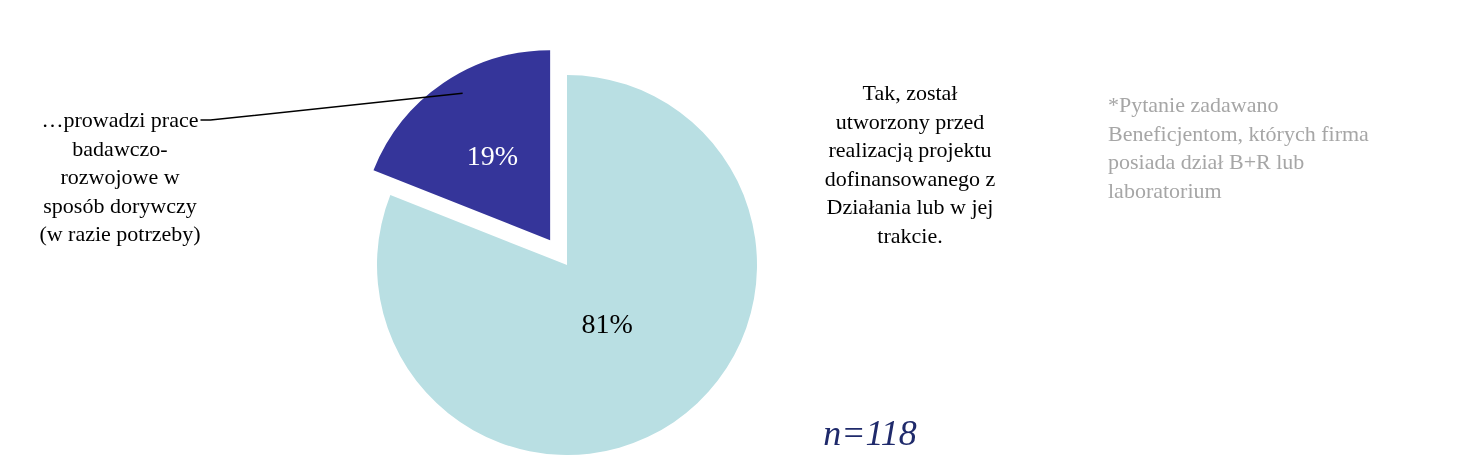 The height and width of the screenshot is (455, 1457). What do you see at coordinates (910, 164) in the screenshot?
I see `slice-label: Tak, został utworzony przed realizacją projektu dofinansowanego z Działania lub w jej trakcie.` at bounding box center [910, 164].